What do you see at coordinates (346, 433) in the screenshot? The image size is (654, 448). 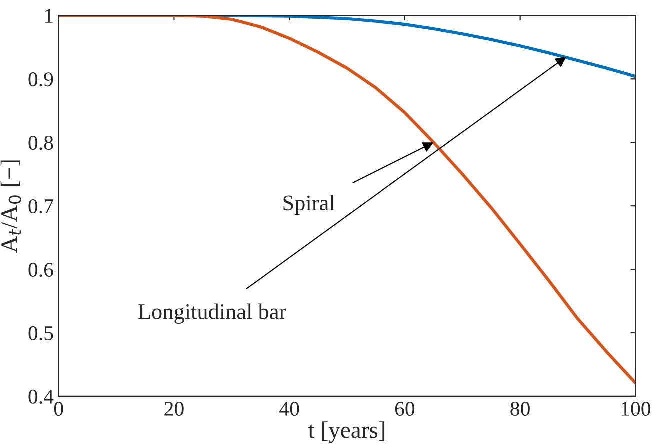 I see `x-axis-title: t [years]` at bounding box center [346, 433].